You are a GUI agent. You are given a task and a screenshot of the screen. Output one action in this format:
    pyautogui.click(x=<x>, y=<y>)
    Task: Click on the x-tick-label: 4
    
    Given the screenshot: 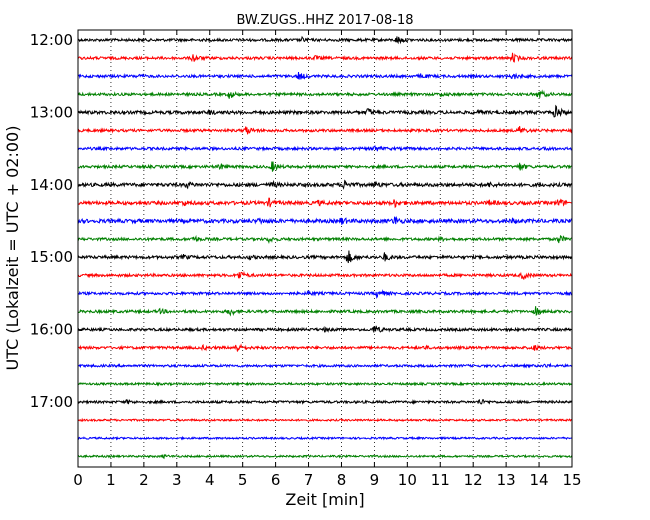 What is the action you would take?
    pyautogui.click(x=210, y=480)
    